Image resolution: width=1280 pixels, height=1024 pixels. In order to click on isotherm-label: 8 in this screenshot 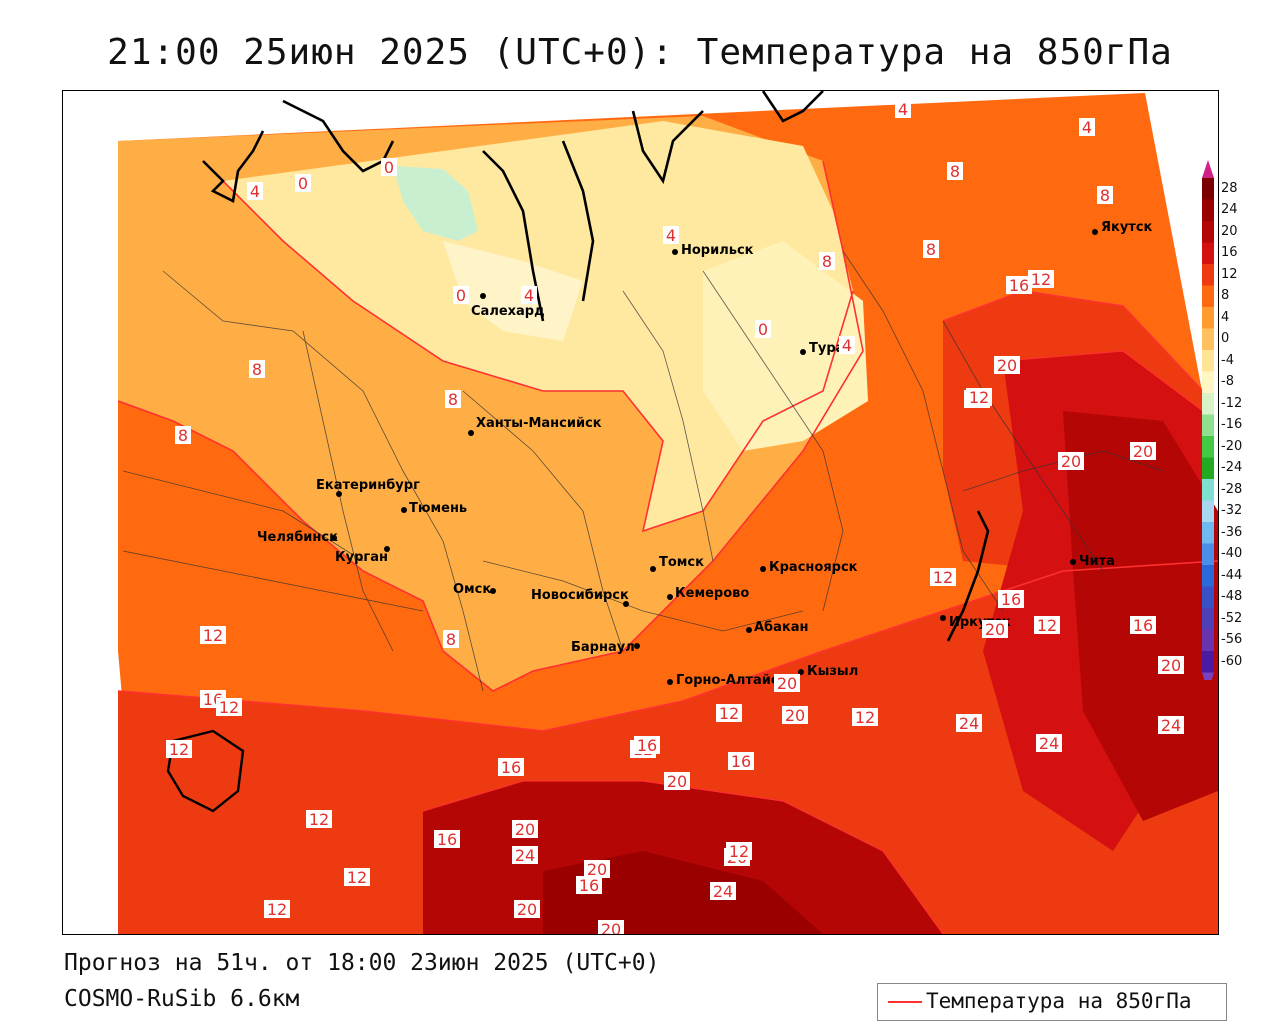, I will do `click(183, 435)`.